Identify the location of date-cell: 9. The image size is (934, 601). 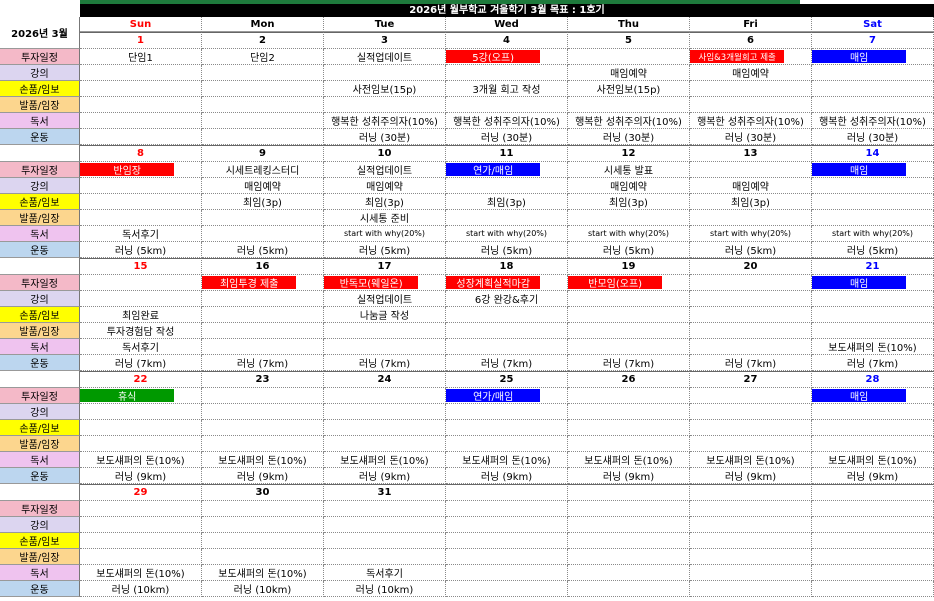
(263, 153).